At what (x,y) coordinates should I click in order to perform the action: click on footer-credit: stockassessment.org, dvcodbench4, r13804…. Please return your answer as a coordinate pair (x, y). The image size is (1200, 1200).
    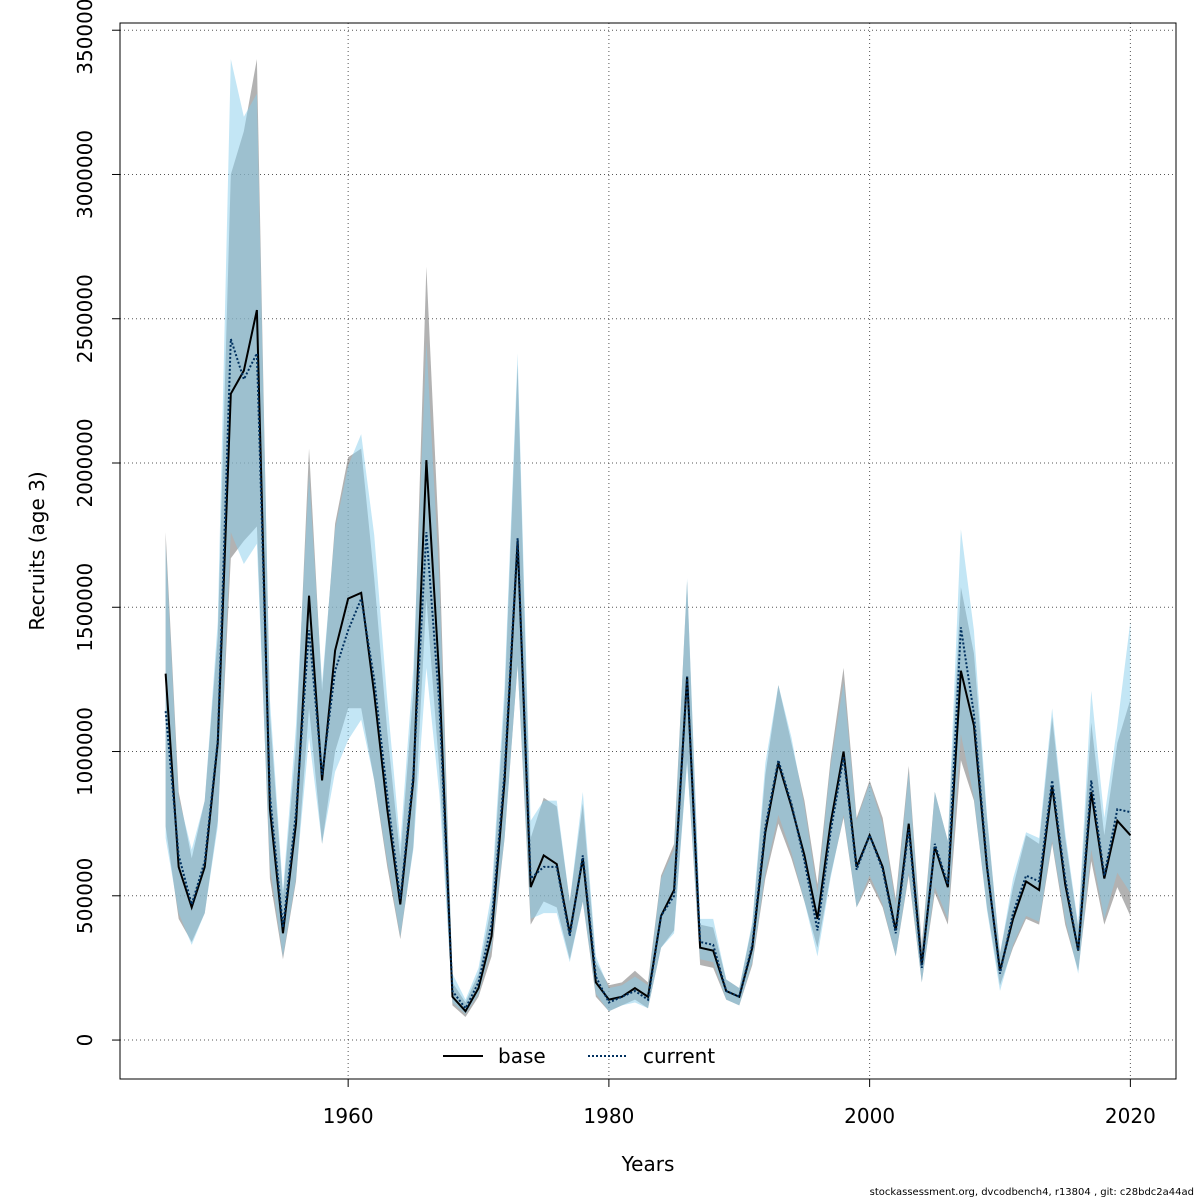
    Looking at the image, I should click on (1031, 1192).